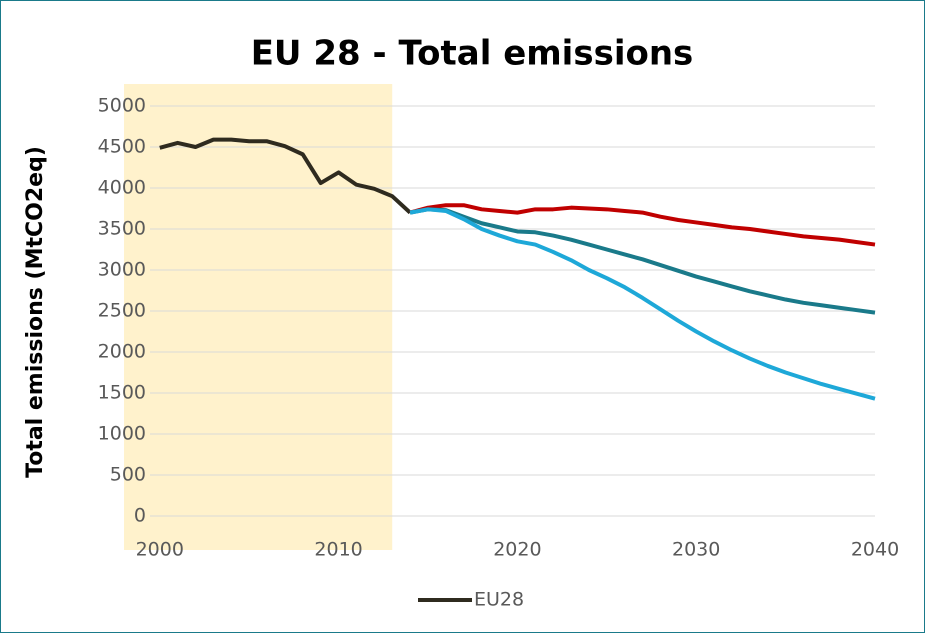  I want to click on y-tick-label: 2500, so click(122, 311).